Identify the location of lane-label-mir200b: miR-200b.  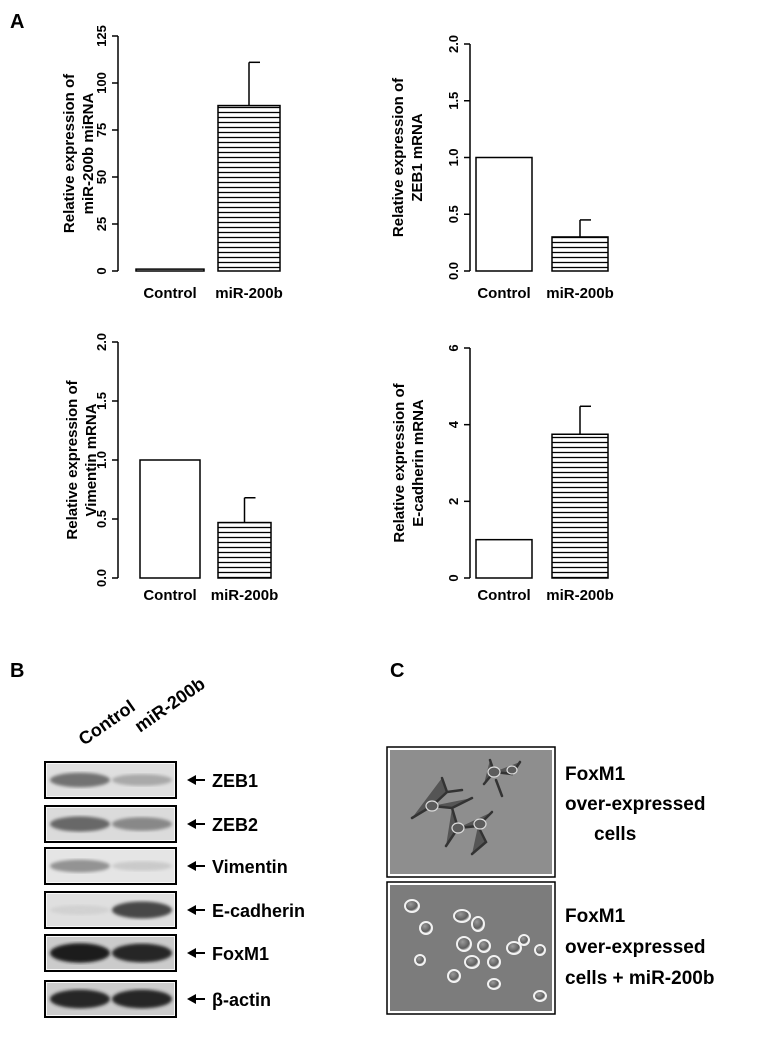
(170, 704).